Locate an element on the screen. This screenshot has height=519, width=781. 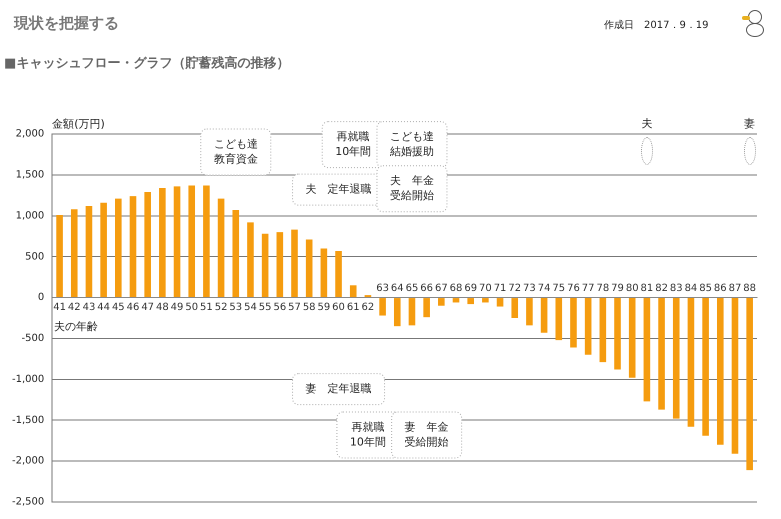
x-tick-label: 64 is located at coordinates (397, 288).